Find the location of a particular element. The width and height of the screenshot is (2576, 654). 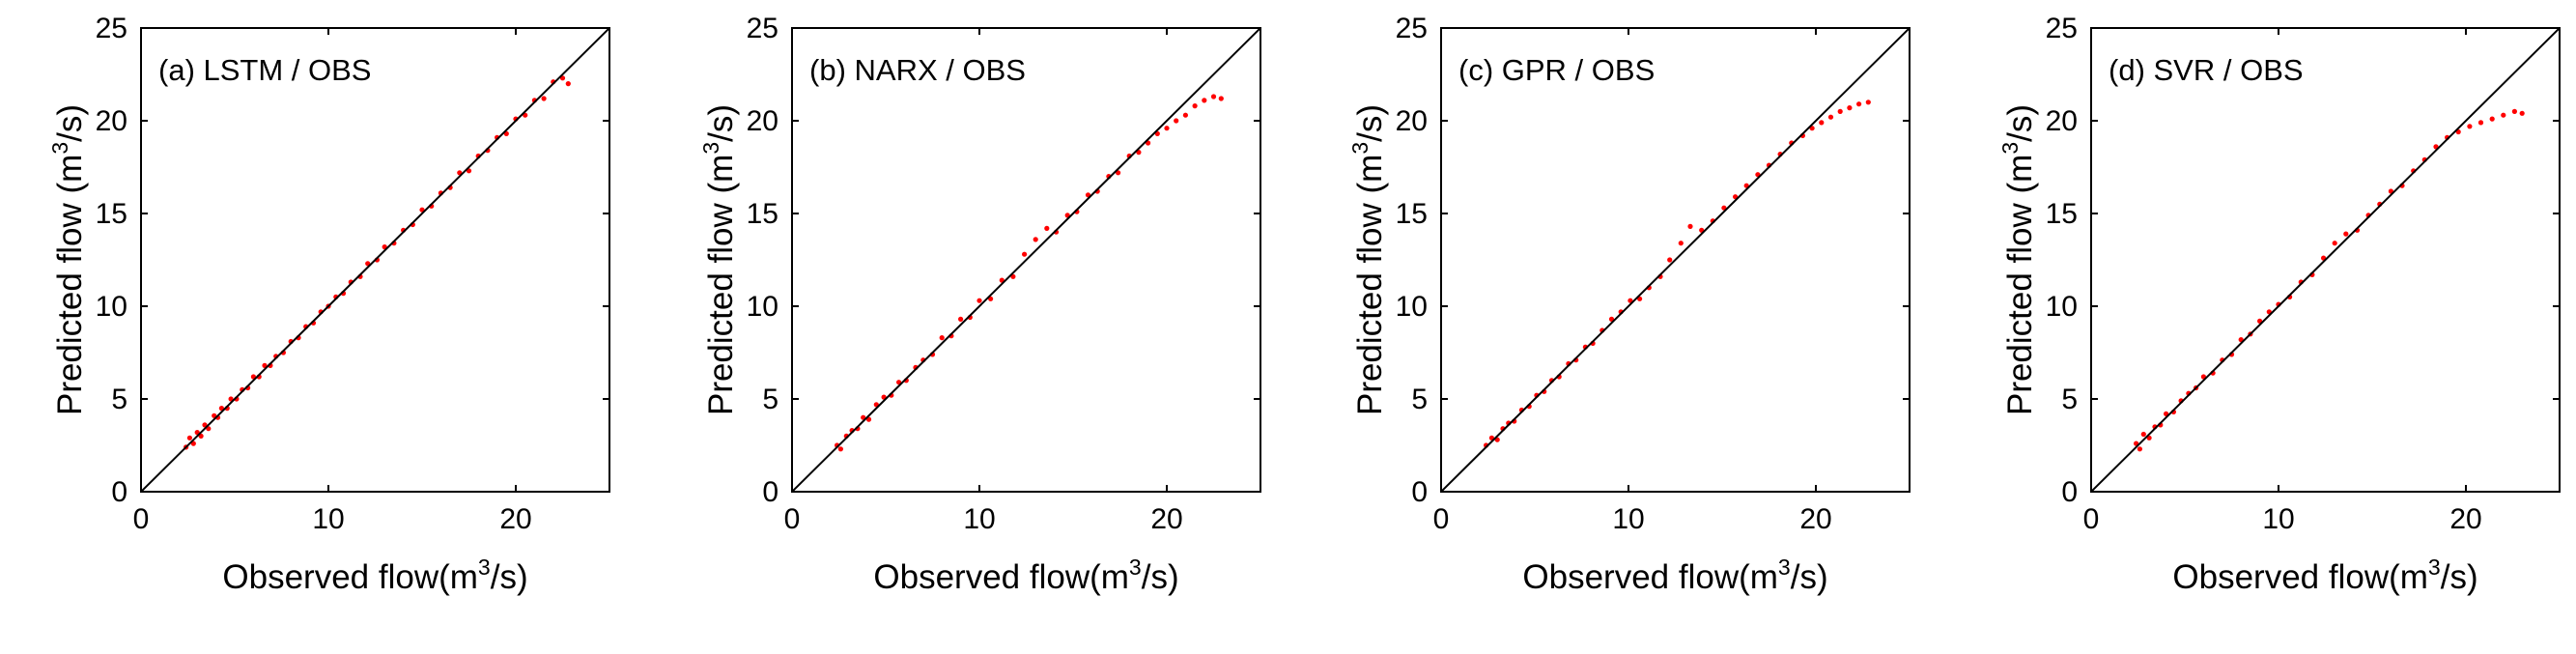

panel-title: (c) GPR / OBS is located at coordinates (1556, 70).